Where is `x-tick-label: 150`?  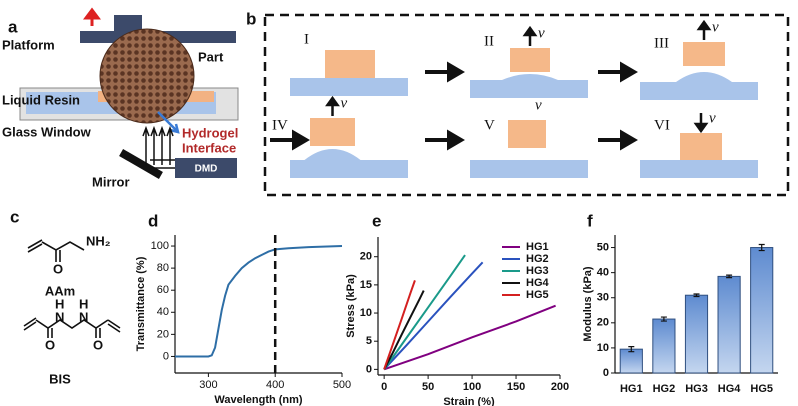
x-tick-label: 150 is located at coordinates (516, 387).